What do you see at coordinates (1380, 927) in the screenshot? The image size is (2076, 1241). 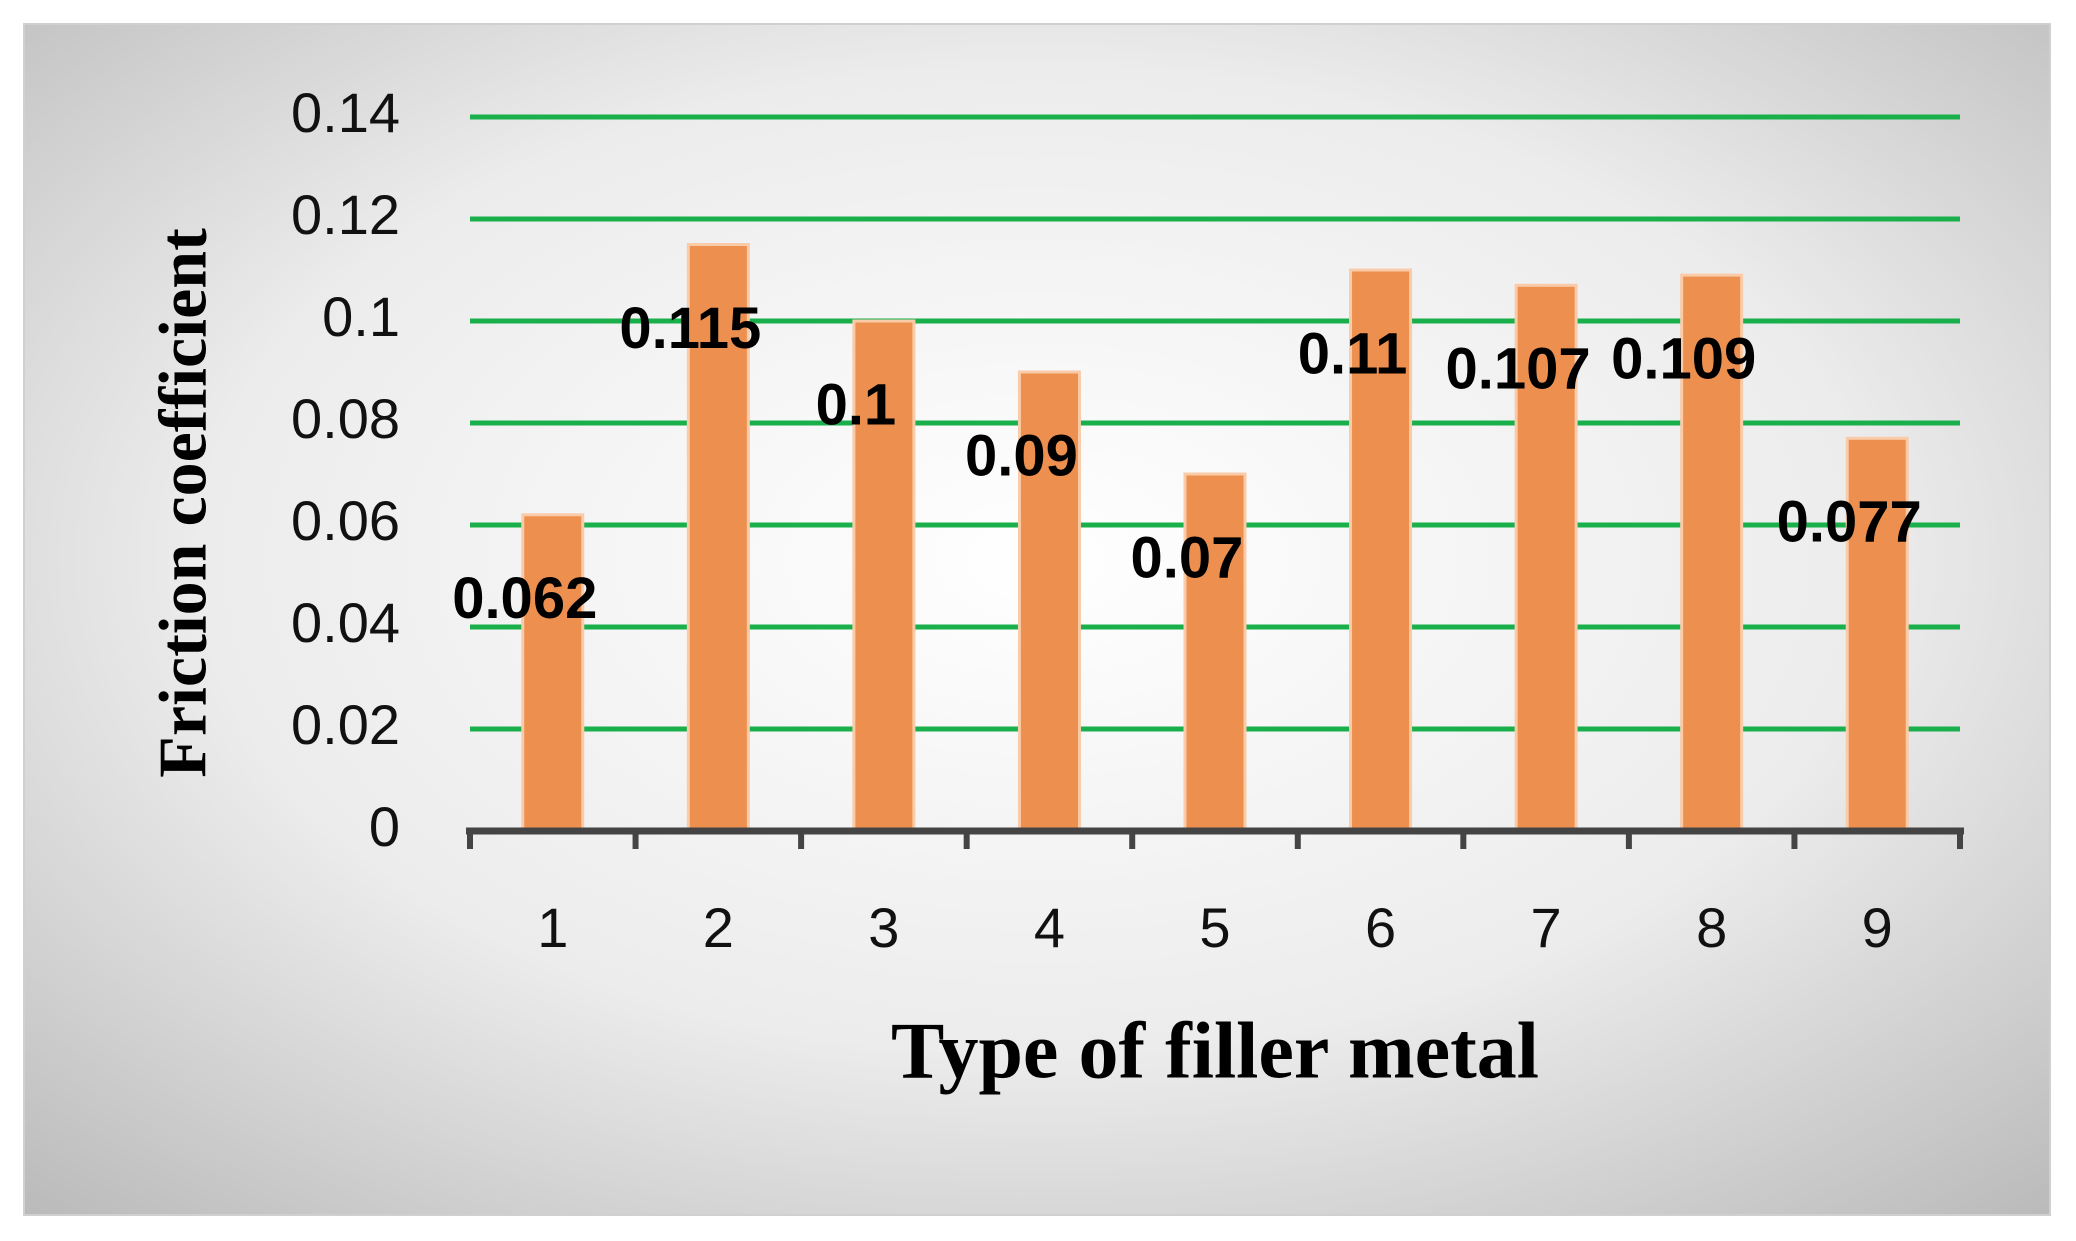 I see `x-tick-label: 6` at bounding box center [1380, 927].